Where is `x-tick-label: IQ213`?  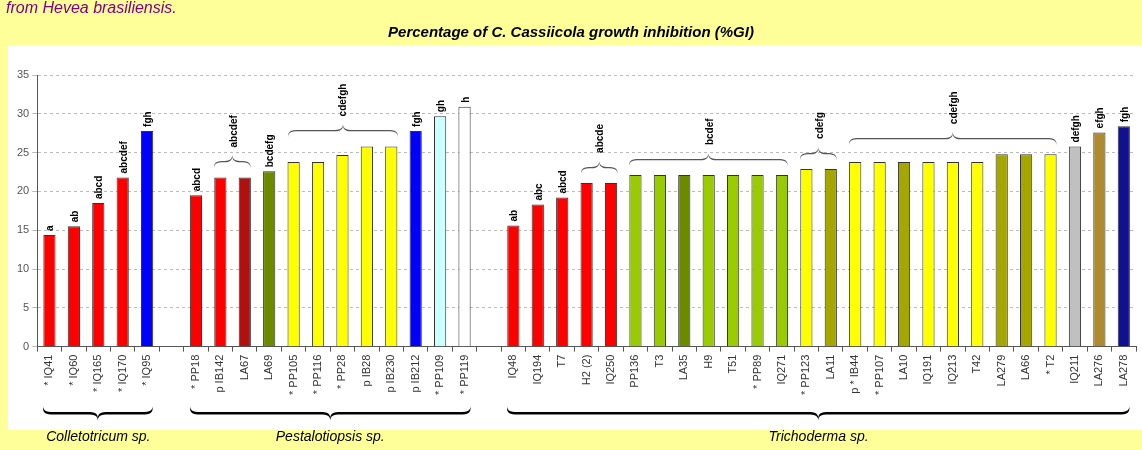 x-tick-label: IQ213 is located at coordinates (951, 369).